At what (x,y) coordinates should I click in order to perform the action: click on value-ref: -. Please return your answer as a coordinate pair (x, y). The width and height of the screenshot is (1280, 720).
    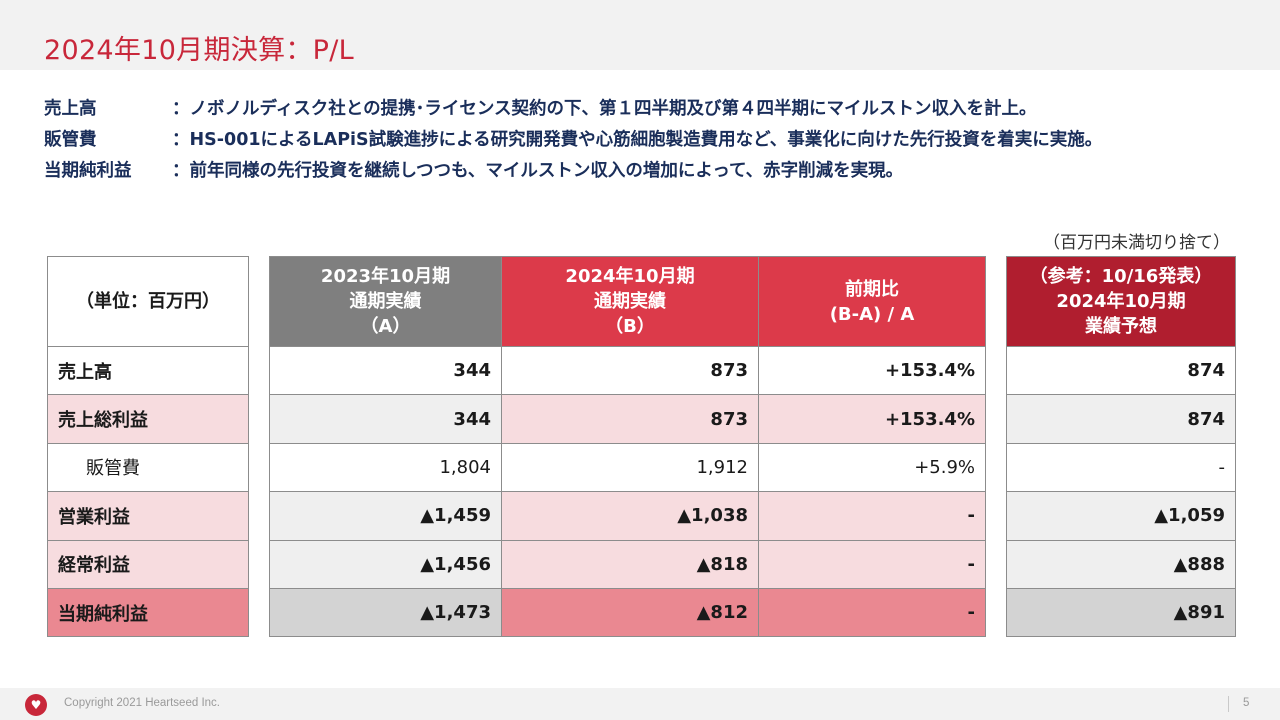
    Looking at the image, I should click on (1121, 467).